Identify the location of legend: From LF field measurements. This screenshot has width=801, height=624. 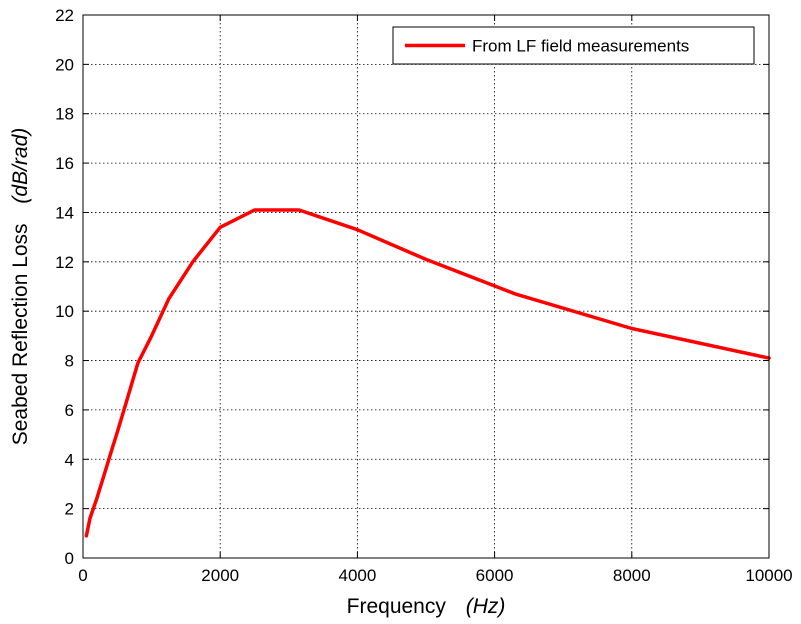
(573, 45).